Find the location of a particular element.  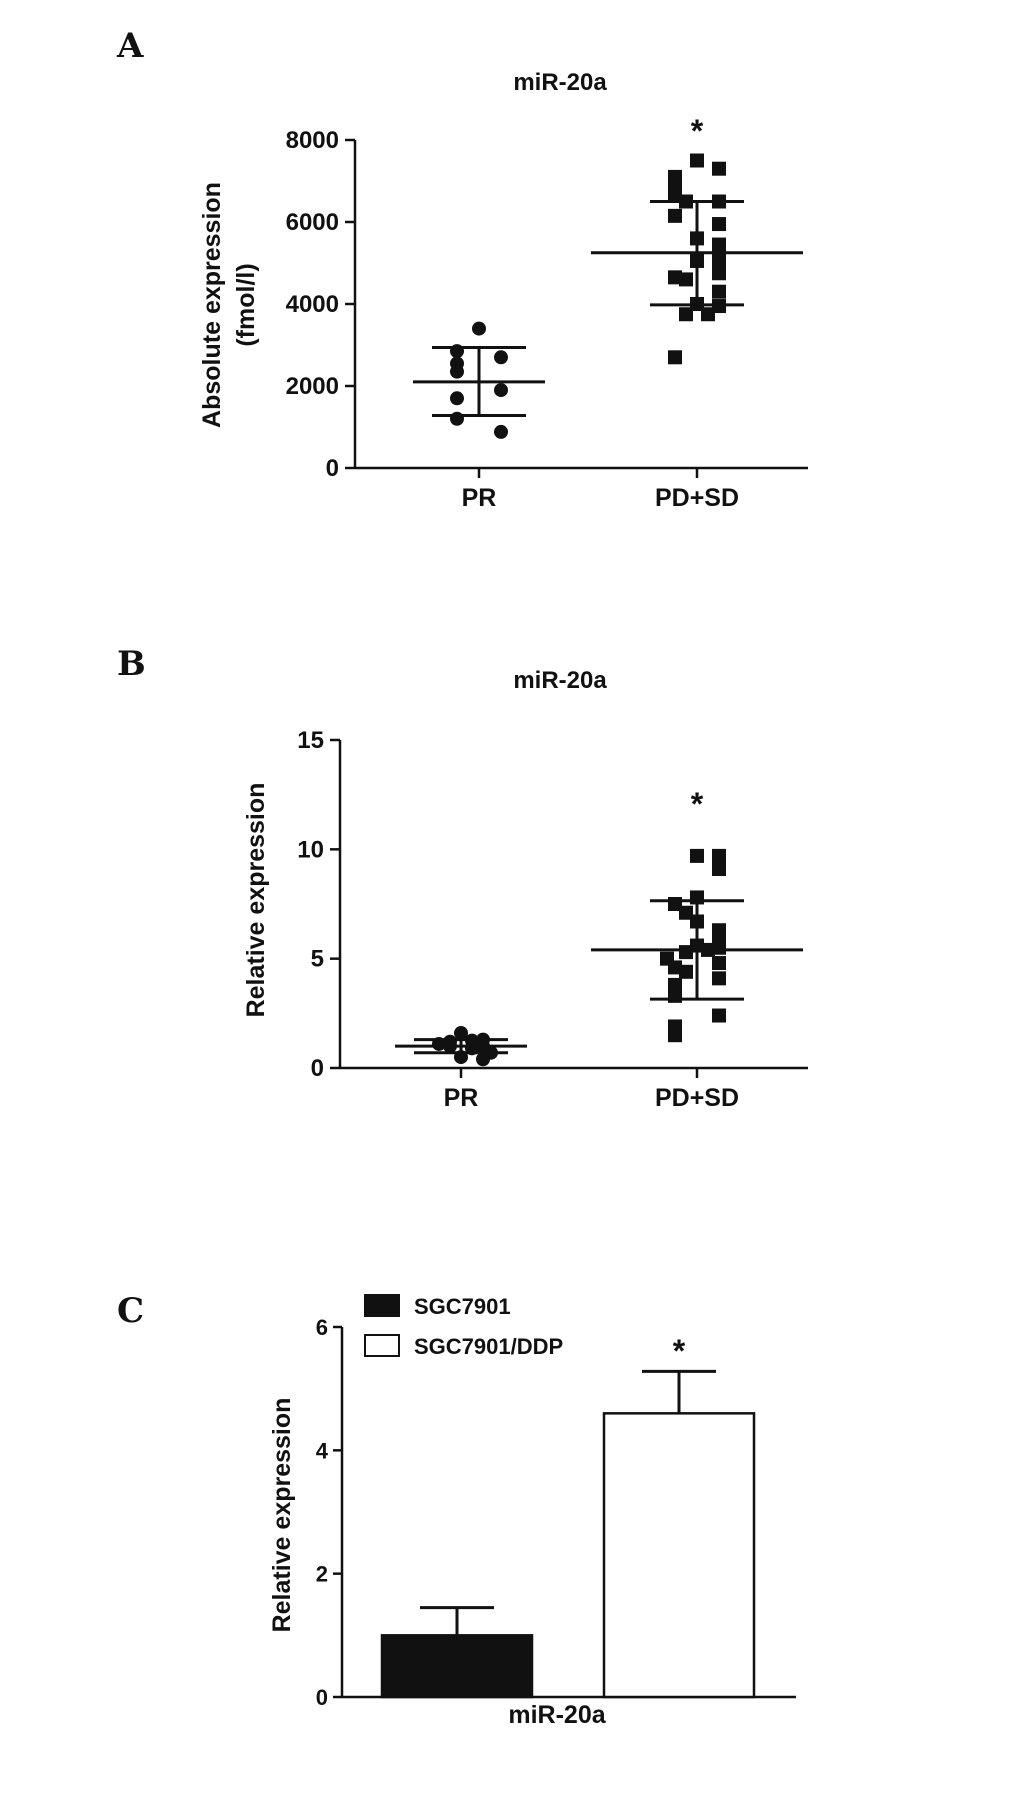

chart-title-b: miR-20a is located at coordinates (560, 680).